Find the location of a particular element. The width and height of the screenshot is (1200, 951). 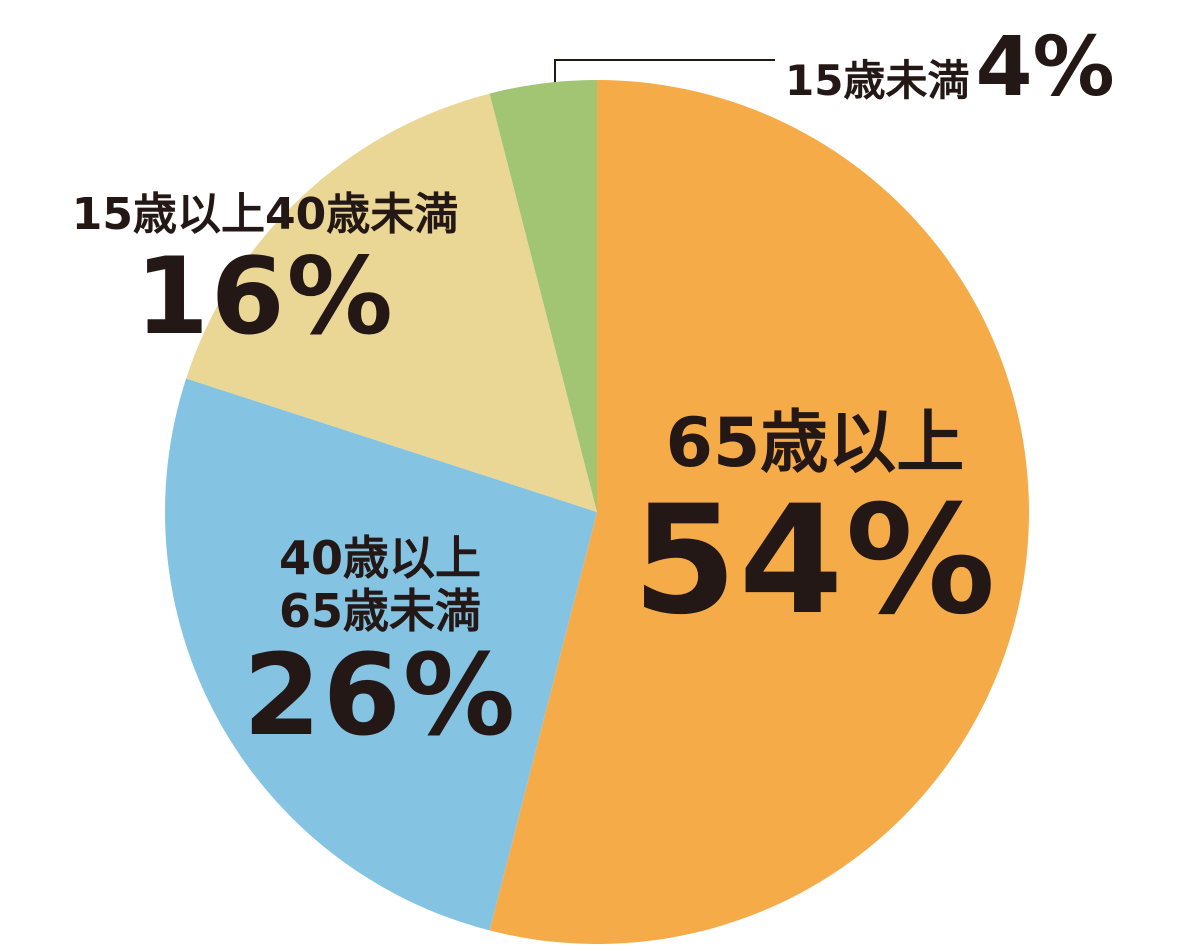

pie-slice is located at coordinates (543, 296).